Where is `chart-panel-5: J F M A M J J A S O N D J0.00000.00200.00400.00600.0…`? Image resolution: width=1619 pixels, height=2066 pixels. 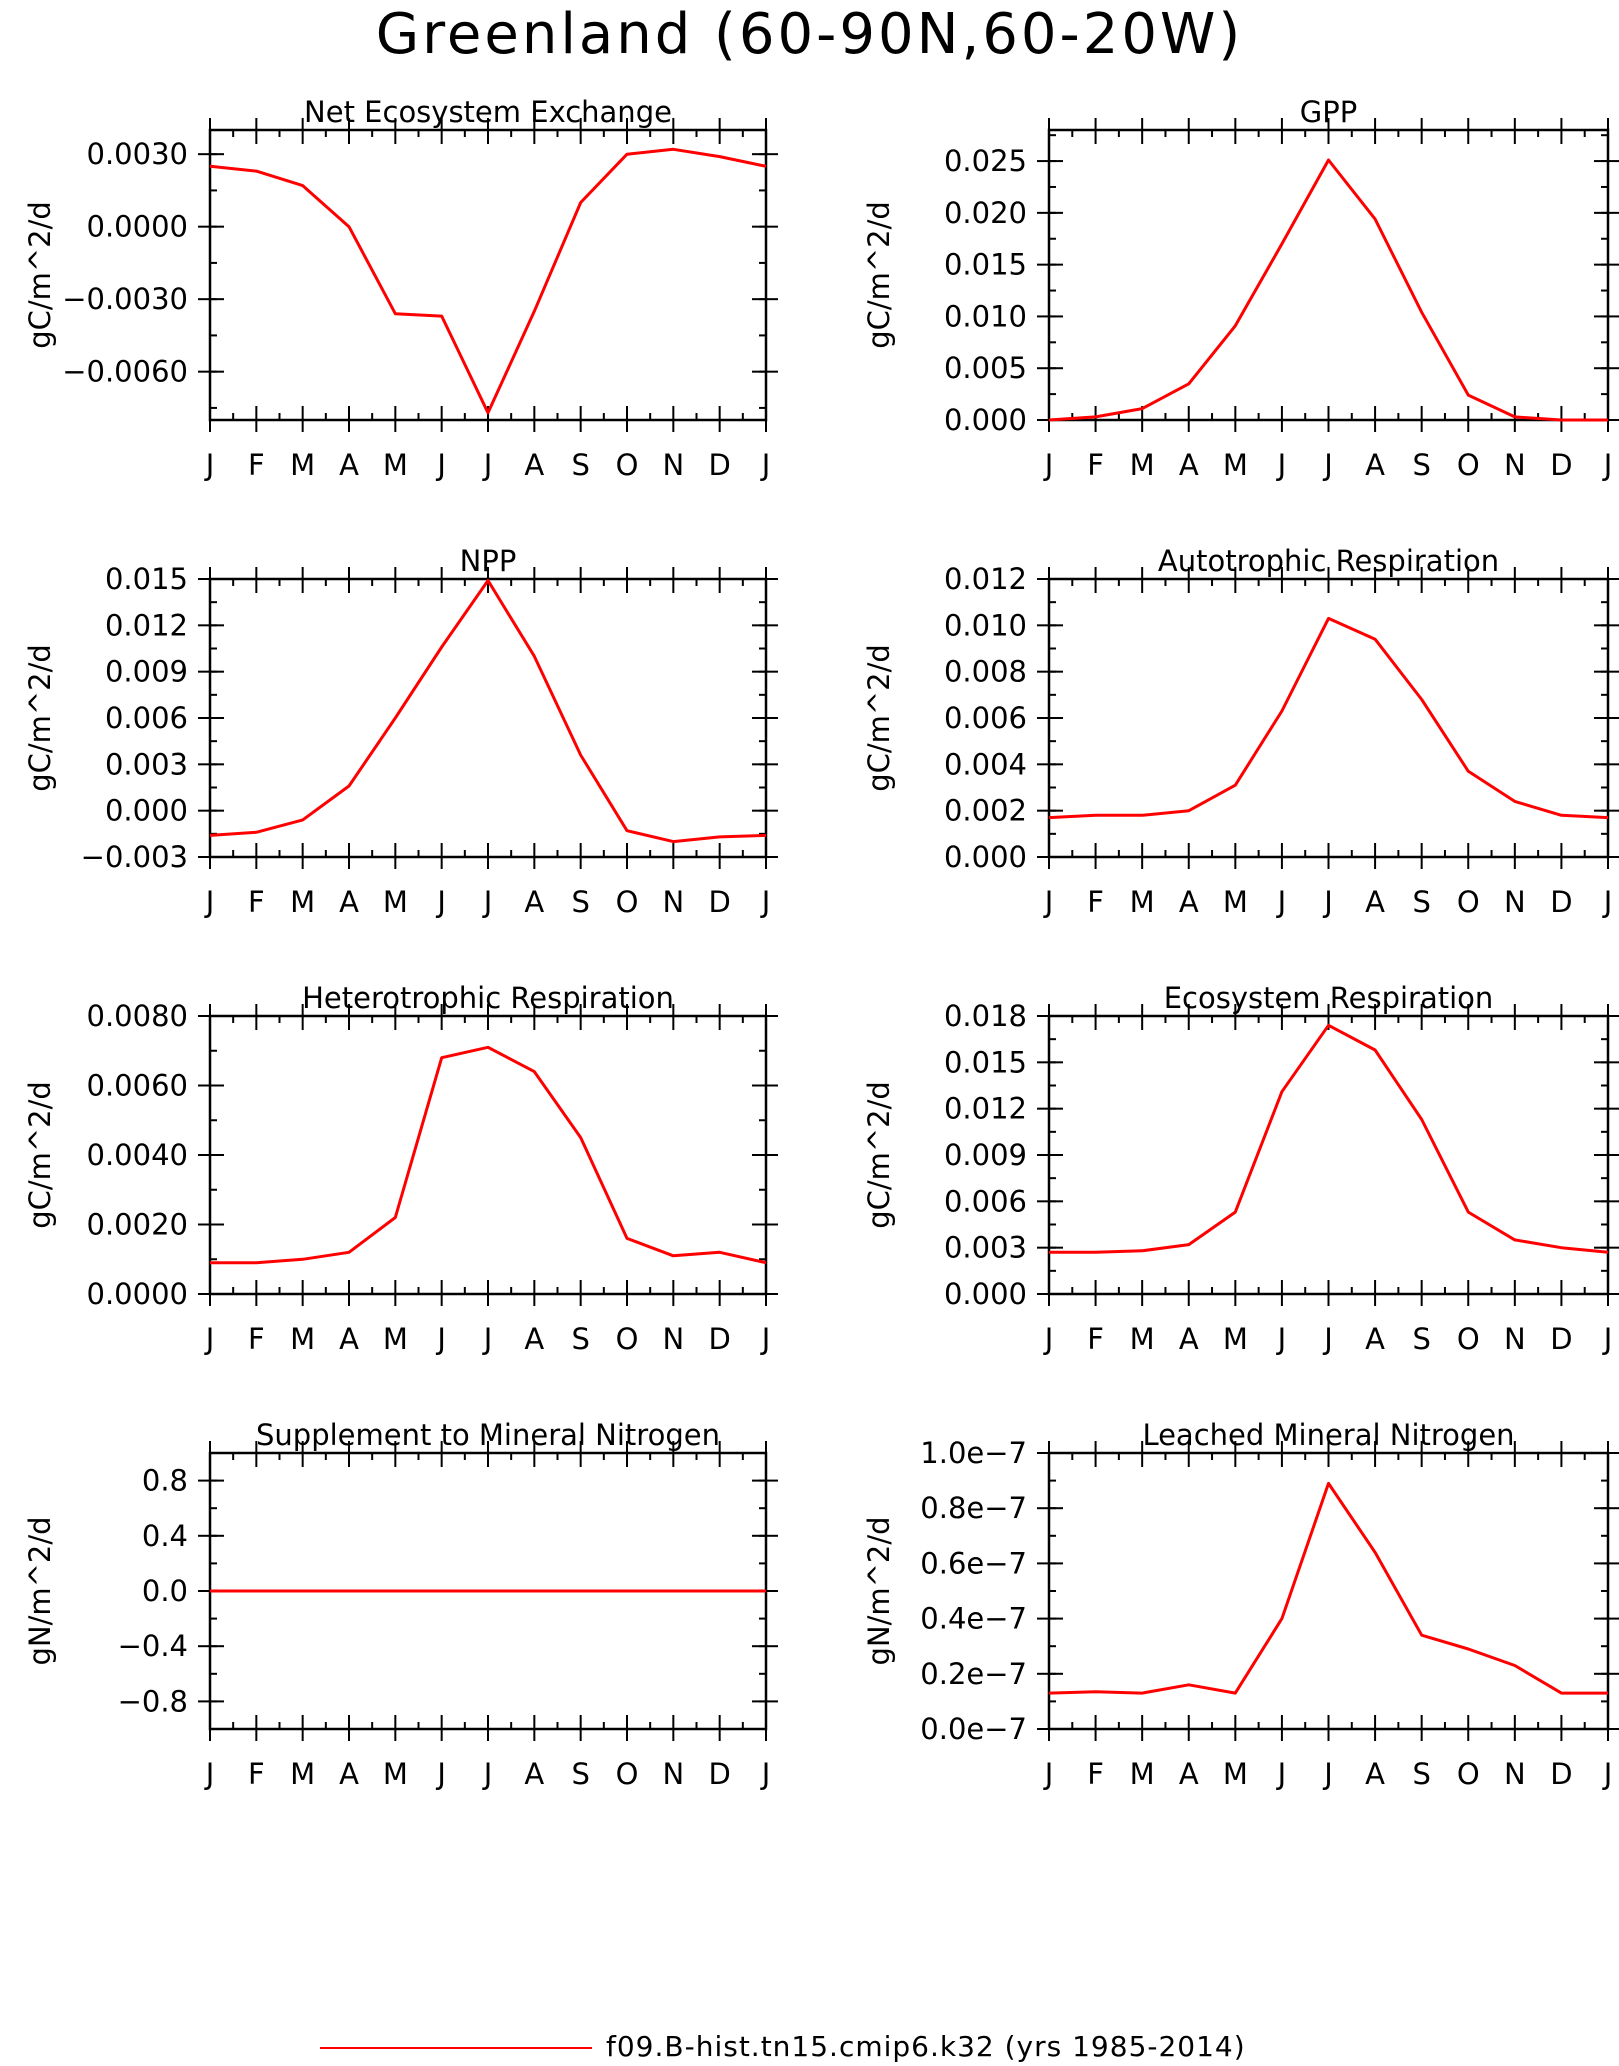 chart-panel-5: J F M A M J J A S O N D J0.00000.00200.00400.00600.0… is located at coordinates (400, 1168).